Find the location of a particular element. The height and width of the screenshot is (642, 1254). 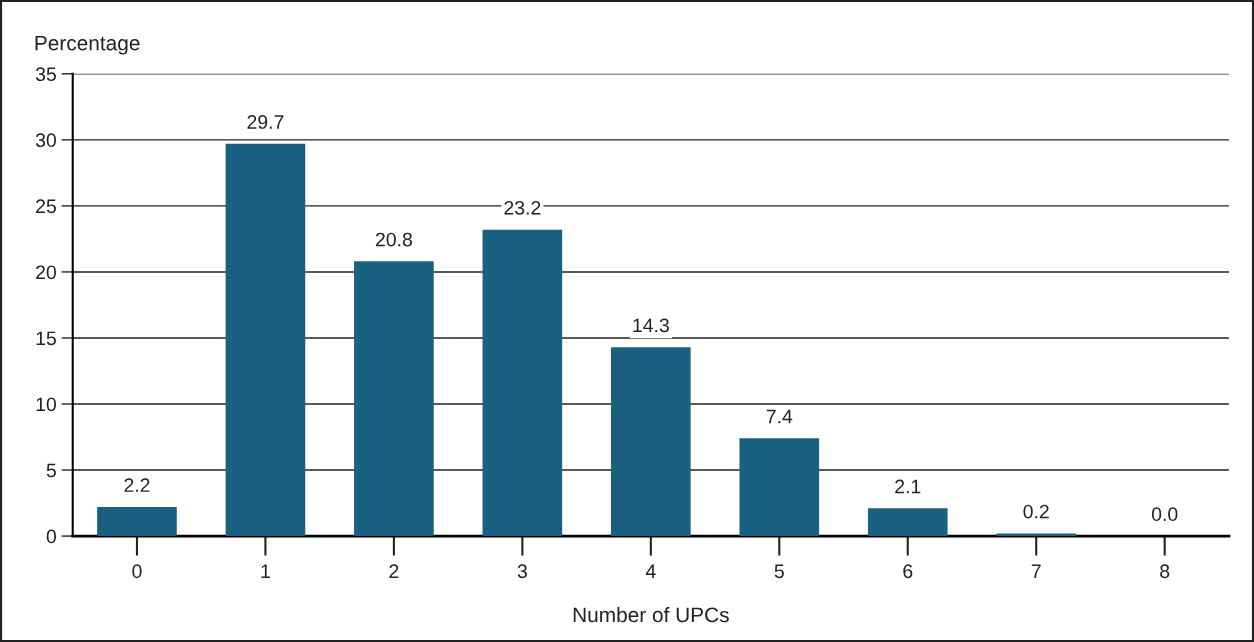

y-tick-label: 10 is located at coordinates (46, 404).